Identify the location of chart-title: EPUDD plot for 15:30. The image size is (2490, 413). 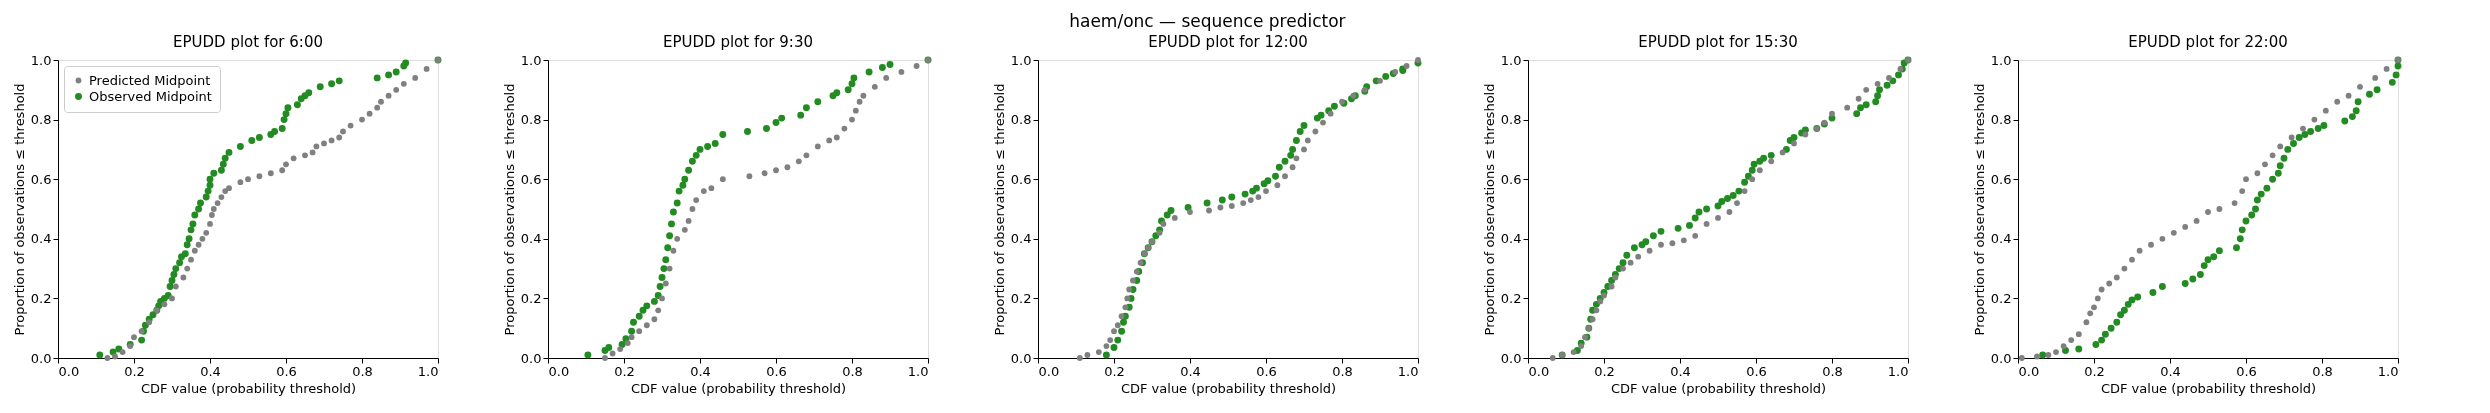
(1718, 42).